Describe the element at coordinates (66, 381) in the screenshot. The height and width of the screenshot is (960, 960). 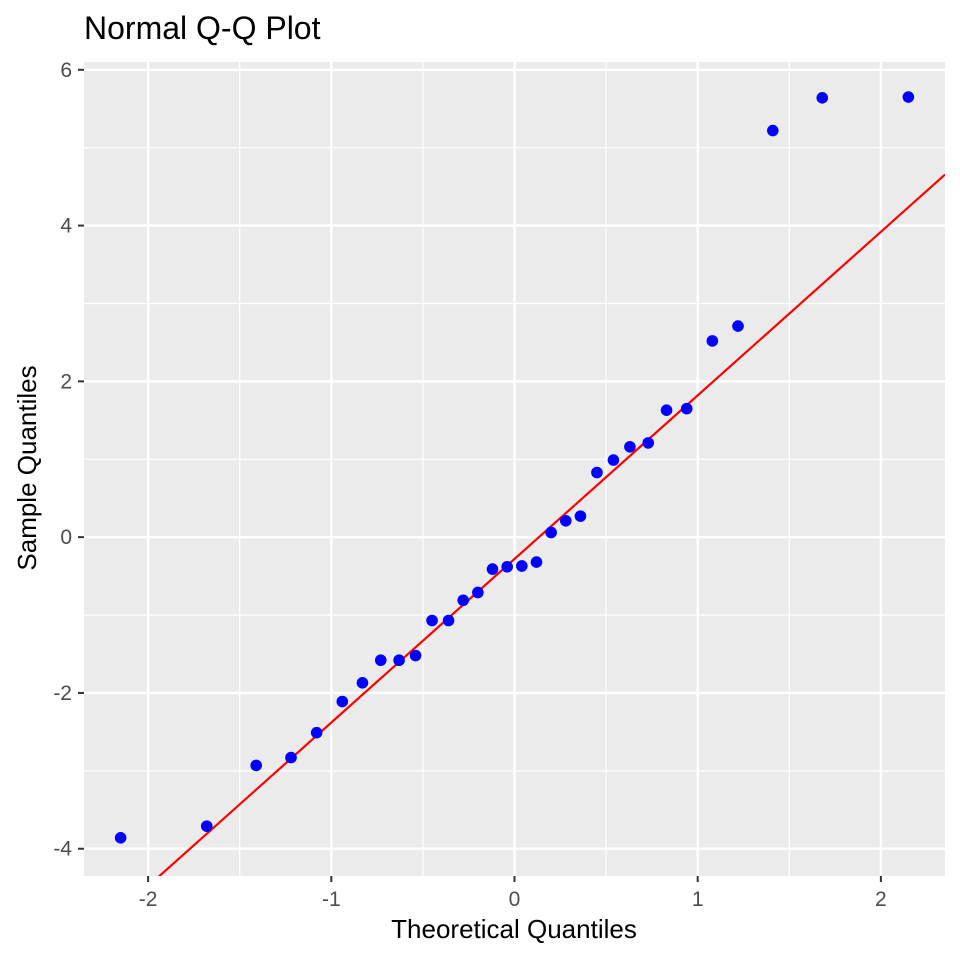
I see `y-tick-label: 2` at that location.